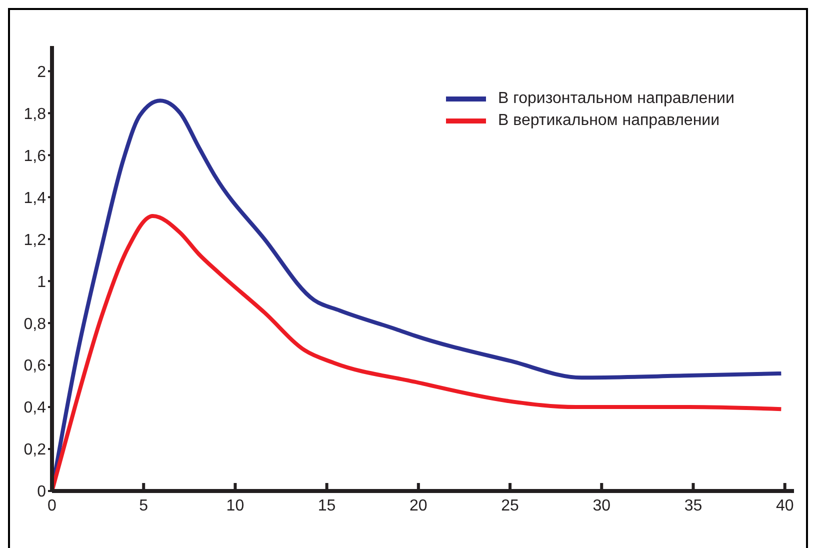 Image resolution: width=816 pixels, height=548 pixels. Describe the element at coordinates (35, 156) in the screenshot. I see `y-tick-label: 1,6` at that location.